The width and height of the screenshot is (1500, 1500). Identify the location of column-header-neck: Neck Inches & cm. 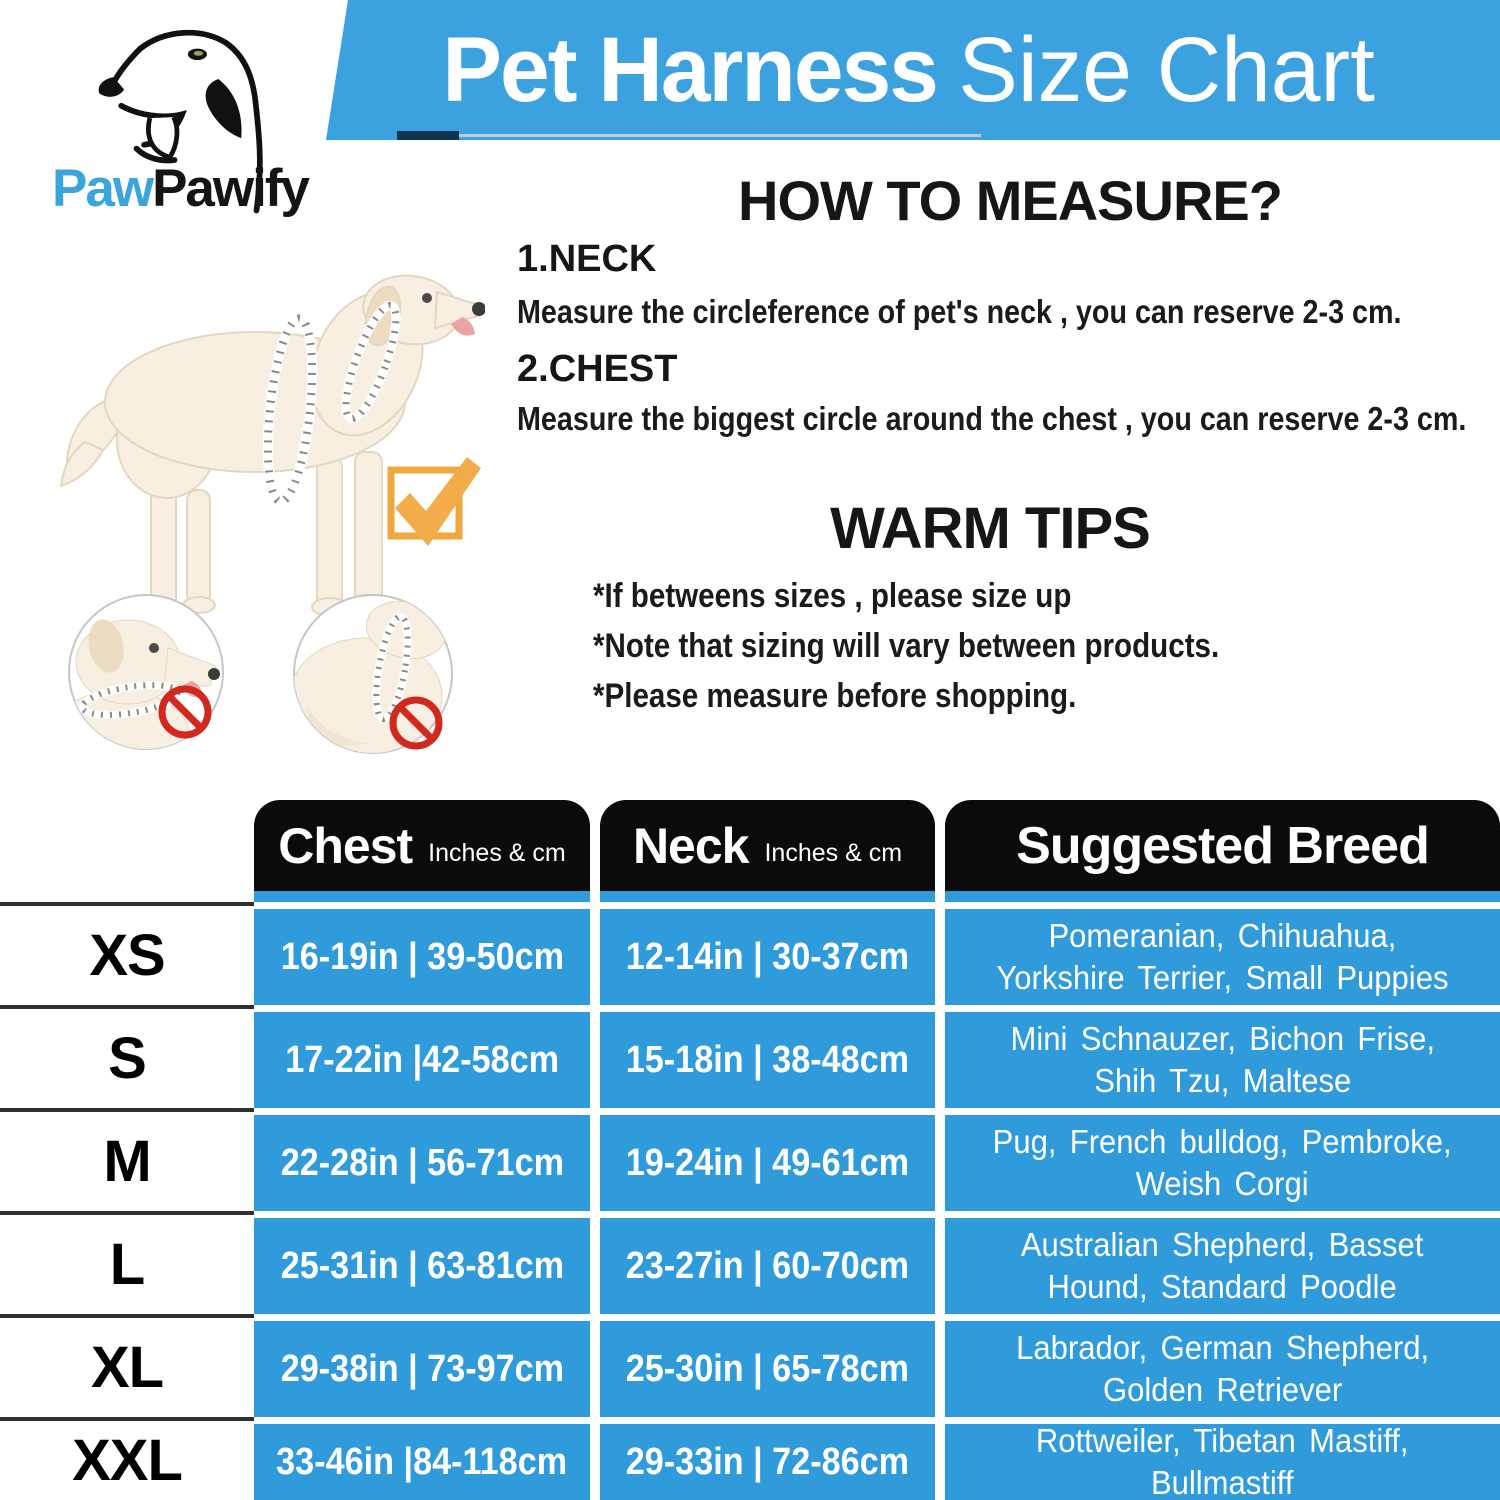
(767, 851).